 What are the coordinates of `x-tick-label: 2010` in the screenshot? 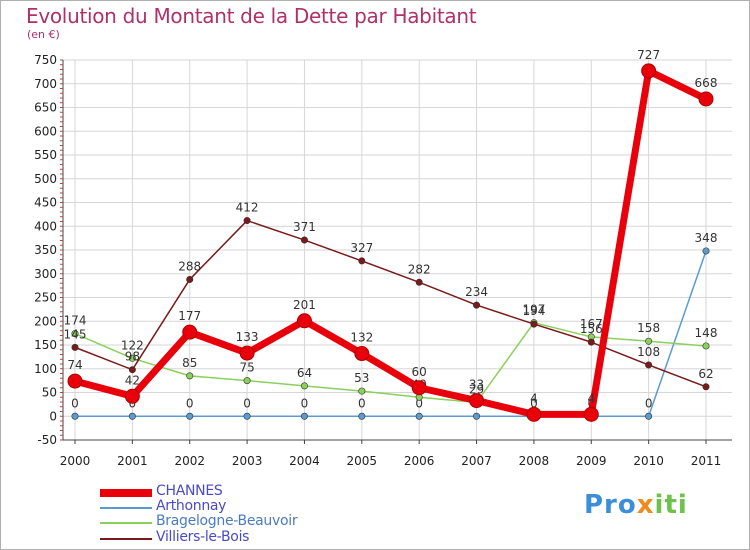 It's located at (648, 461).